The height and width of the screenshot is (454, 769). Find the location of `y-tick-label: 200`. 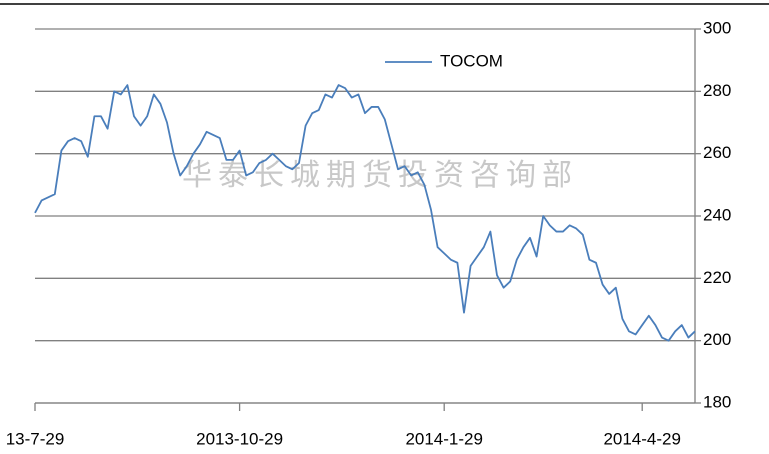

y-tick-label: 200 is located at coordinates (717, 339).